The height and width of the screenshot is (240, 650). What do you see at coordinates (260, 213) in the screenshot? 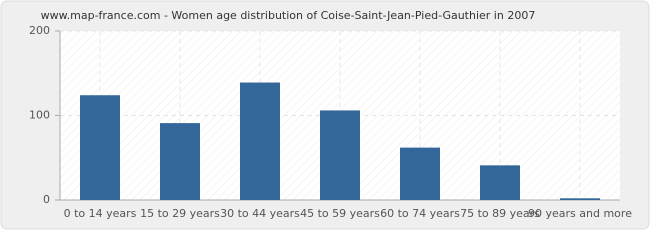
I see `x-tick-label: 30 to 44 years` at bounding box center [260, 213].